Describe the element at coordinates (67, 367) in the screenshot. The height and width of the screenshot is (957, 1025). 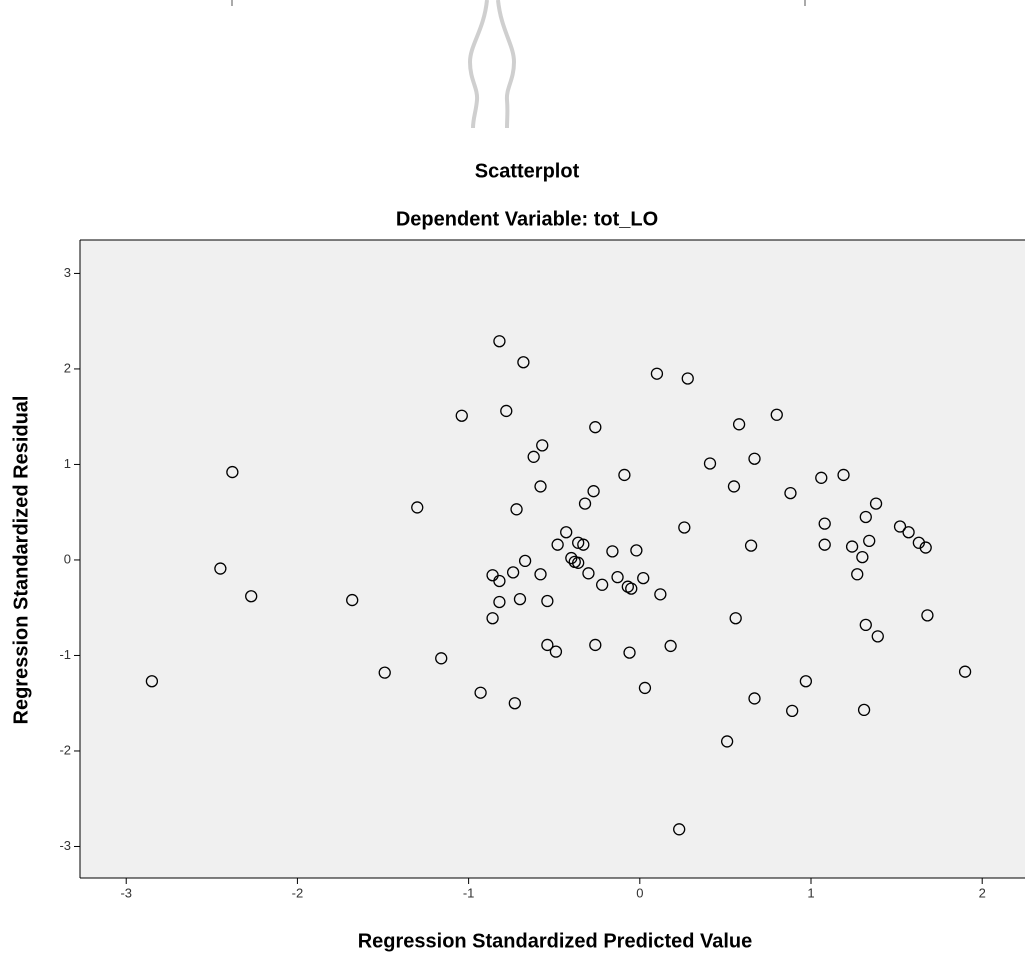
I see `y-tick-label: 2` at that location.